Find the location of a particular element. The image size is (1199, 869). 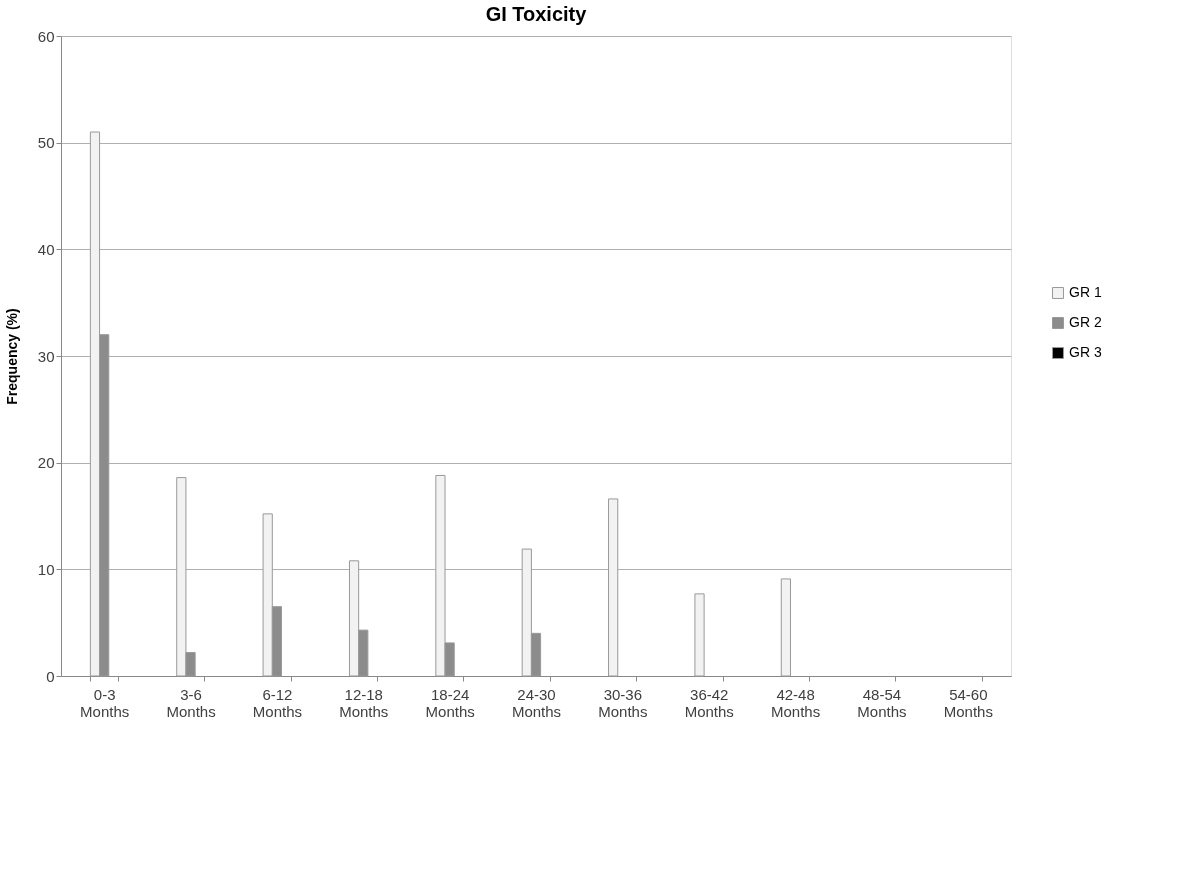

x-tick-label: 6-12 Months is located at coordinates (277, 702).